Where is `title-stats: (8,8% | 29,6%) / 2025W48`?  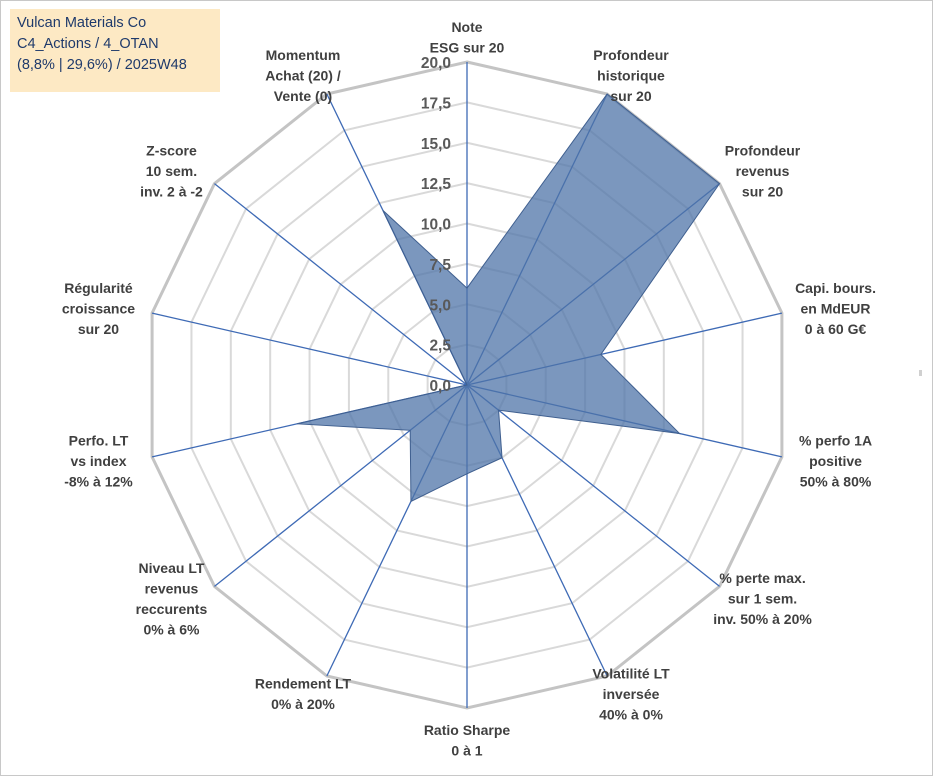 title-stats: (8,8% | 29,6%) / 2025W48 is located at coordinates (102, 65).